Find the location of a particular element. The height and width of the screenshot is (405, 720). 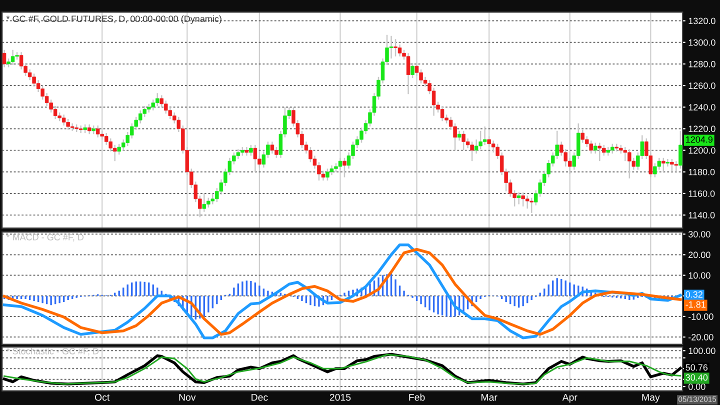

y-tick-label: 1140.0 is located at coordinates (701, 215).